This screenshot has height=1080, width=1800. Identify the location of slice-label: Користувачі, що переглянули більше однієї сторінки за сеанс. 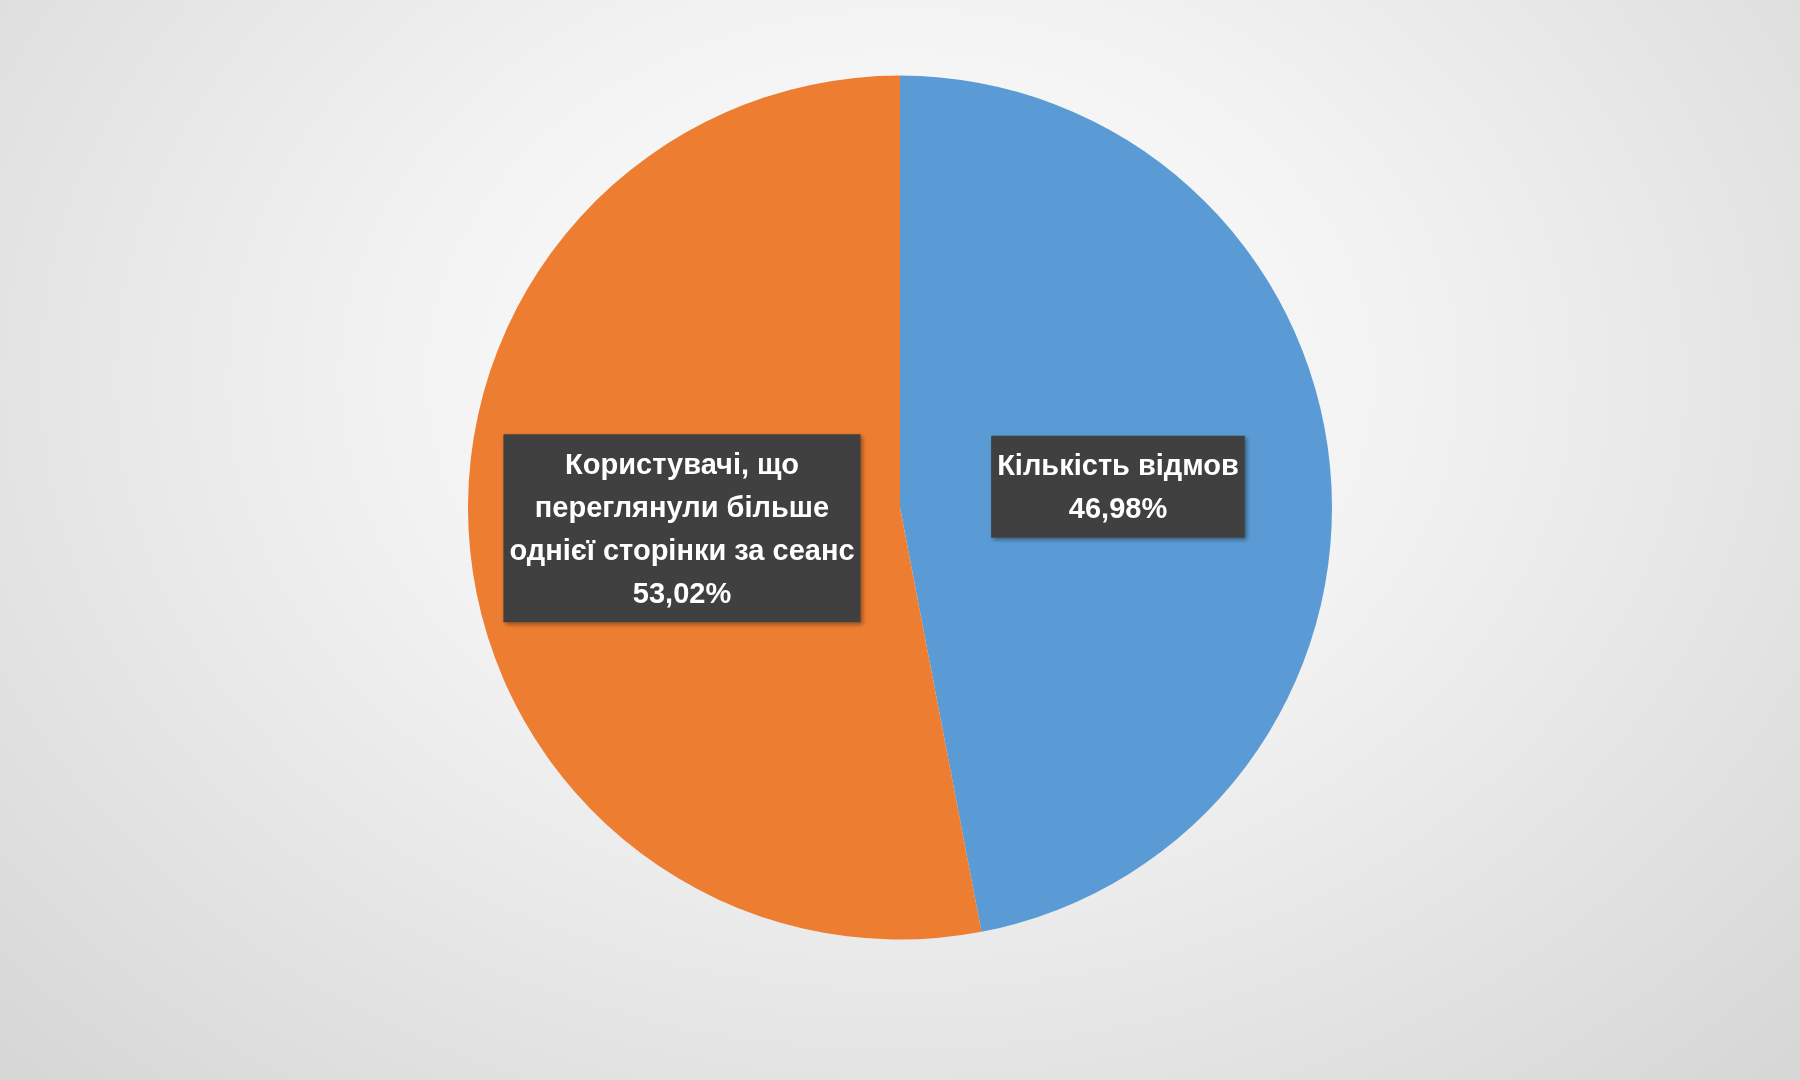
(682, 506).